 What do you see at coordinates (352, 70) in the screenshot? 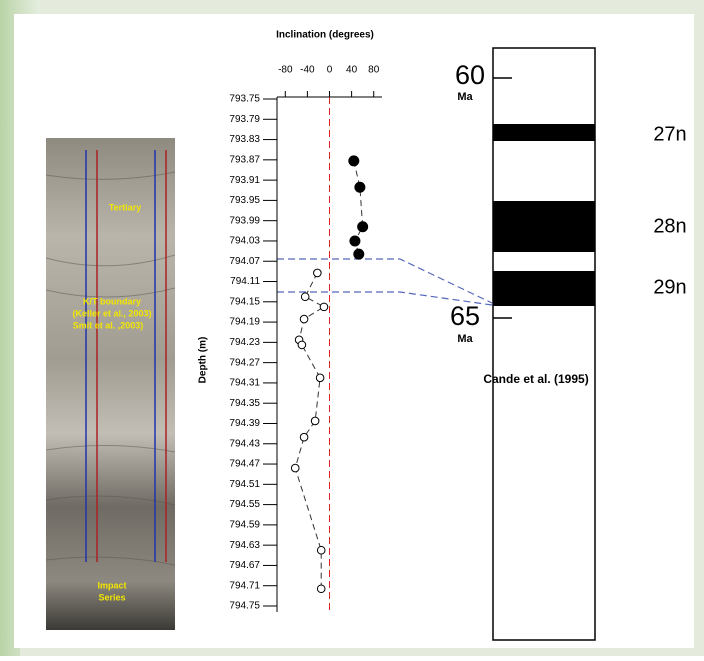
I see `x-tick-label: 40` at bounding box center [352, 70].